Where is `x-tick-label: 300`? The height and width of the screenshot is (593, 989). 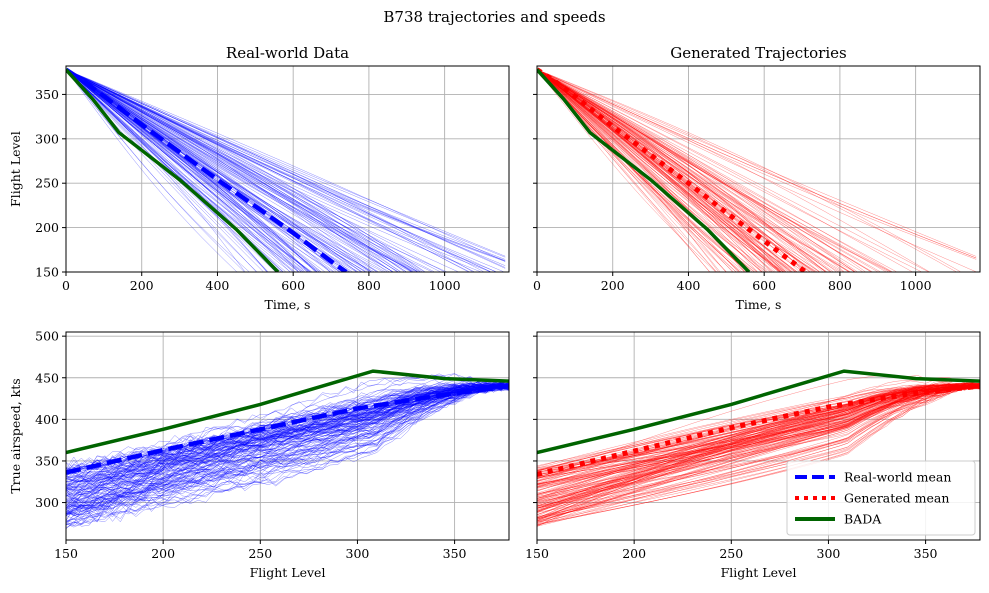
x-tick-label: 300 is located at coordinates (829, 553).